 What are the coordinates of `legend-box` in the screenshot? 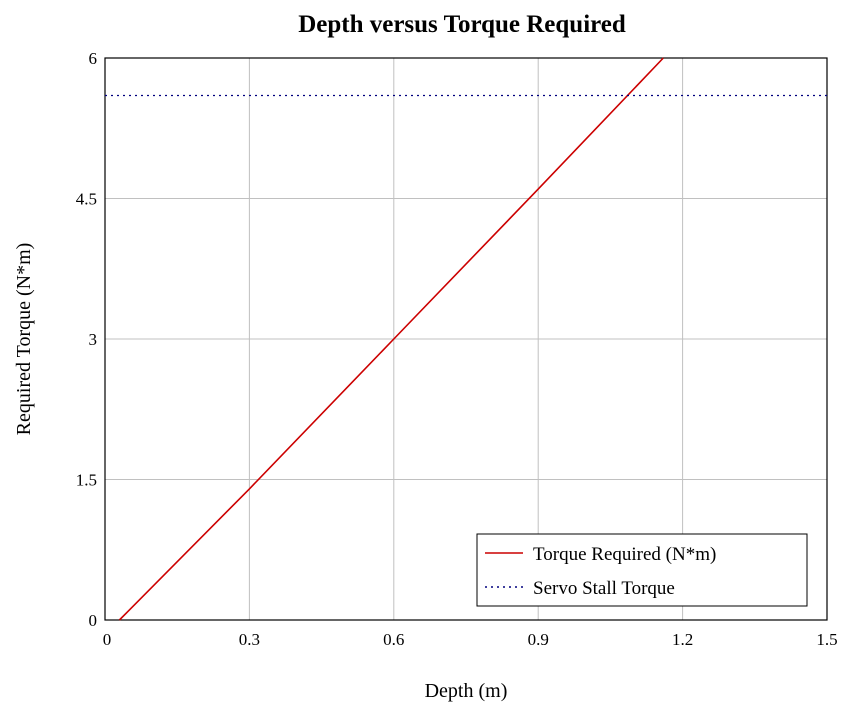 It's located at (642, 570).